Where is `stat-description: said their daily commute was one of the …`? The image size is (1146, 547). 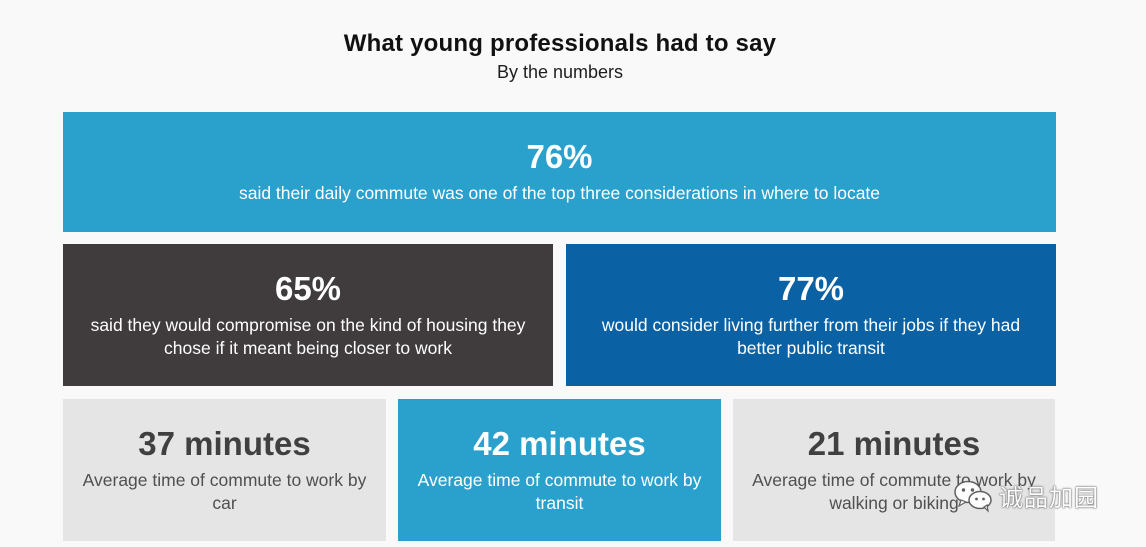 stat-description: said their daily commute was one of the … is located at coordinates (559, 193).